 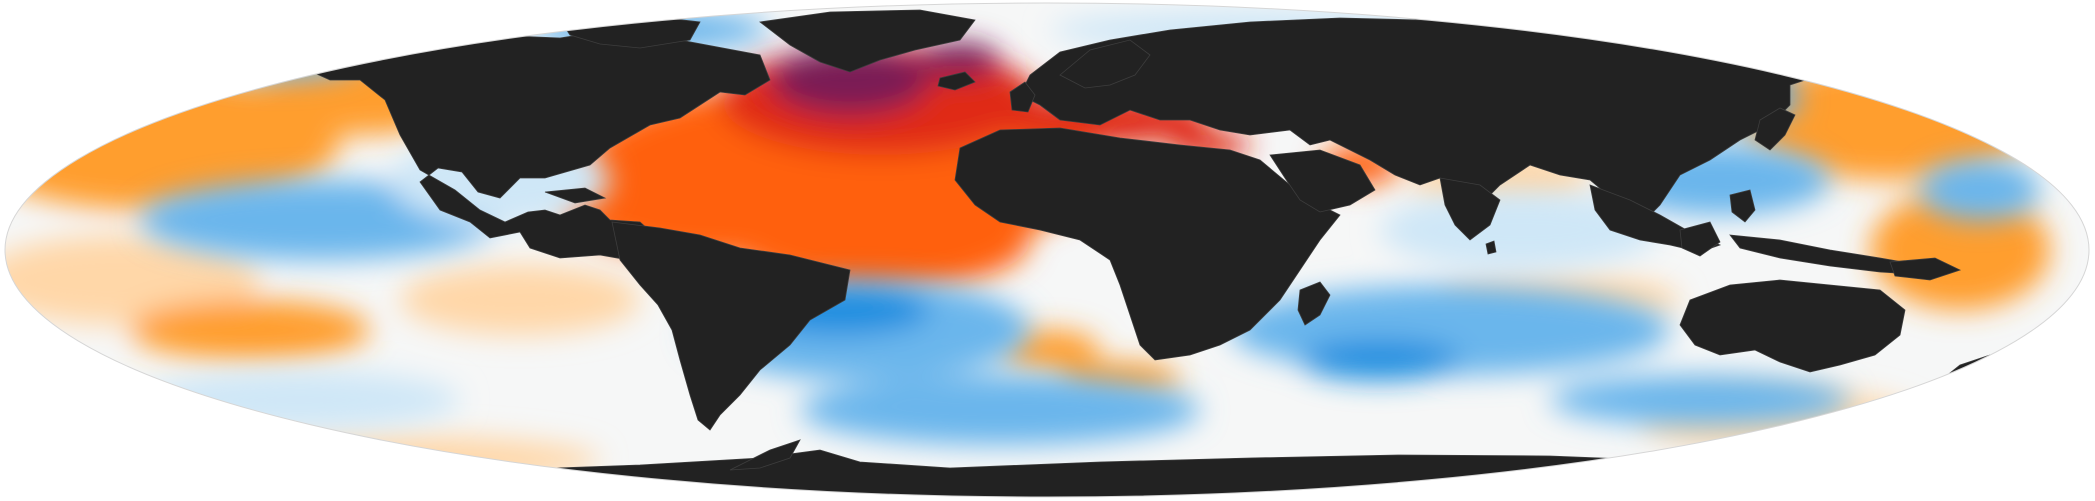 What do you see at coordinates (1700, 239) in the screenshot?
I see `borneo` at bounding box center [1700, 239].